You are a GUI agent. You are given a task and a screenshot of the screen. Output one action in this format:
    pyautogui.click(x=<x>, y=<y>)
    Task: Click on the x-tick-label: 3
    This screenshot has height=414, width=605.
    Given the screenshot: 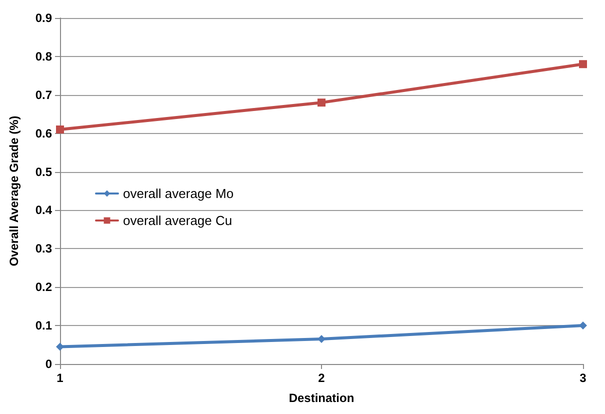 What is the action you would take?
    pyautogui.click(x=583, y=378)
    